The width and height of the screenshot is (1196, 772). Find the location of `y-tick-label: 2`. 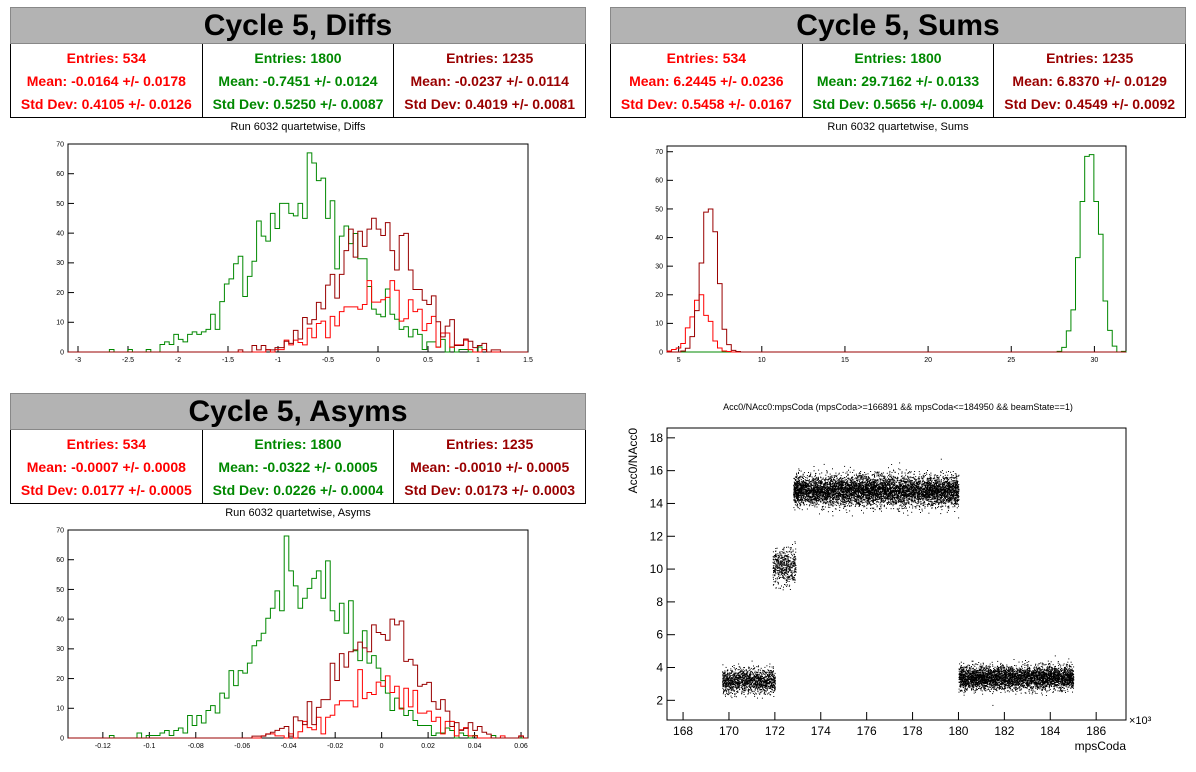

y-tick-label: 2 is located at coordinates (659, 700).